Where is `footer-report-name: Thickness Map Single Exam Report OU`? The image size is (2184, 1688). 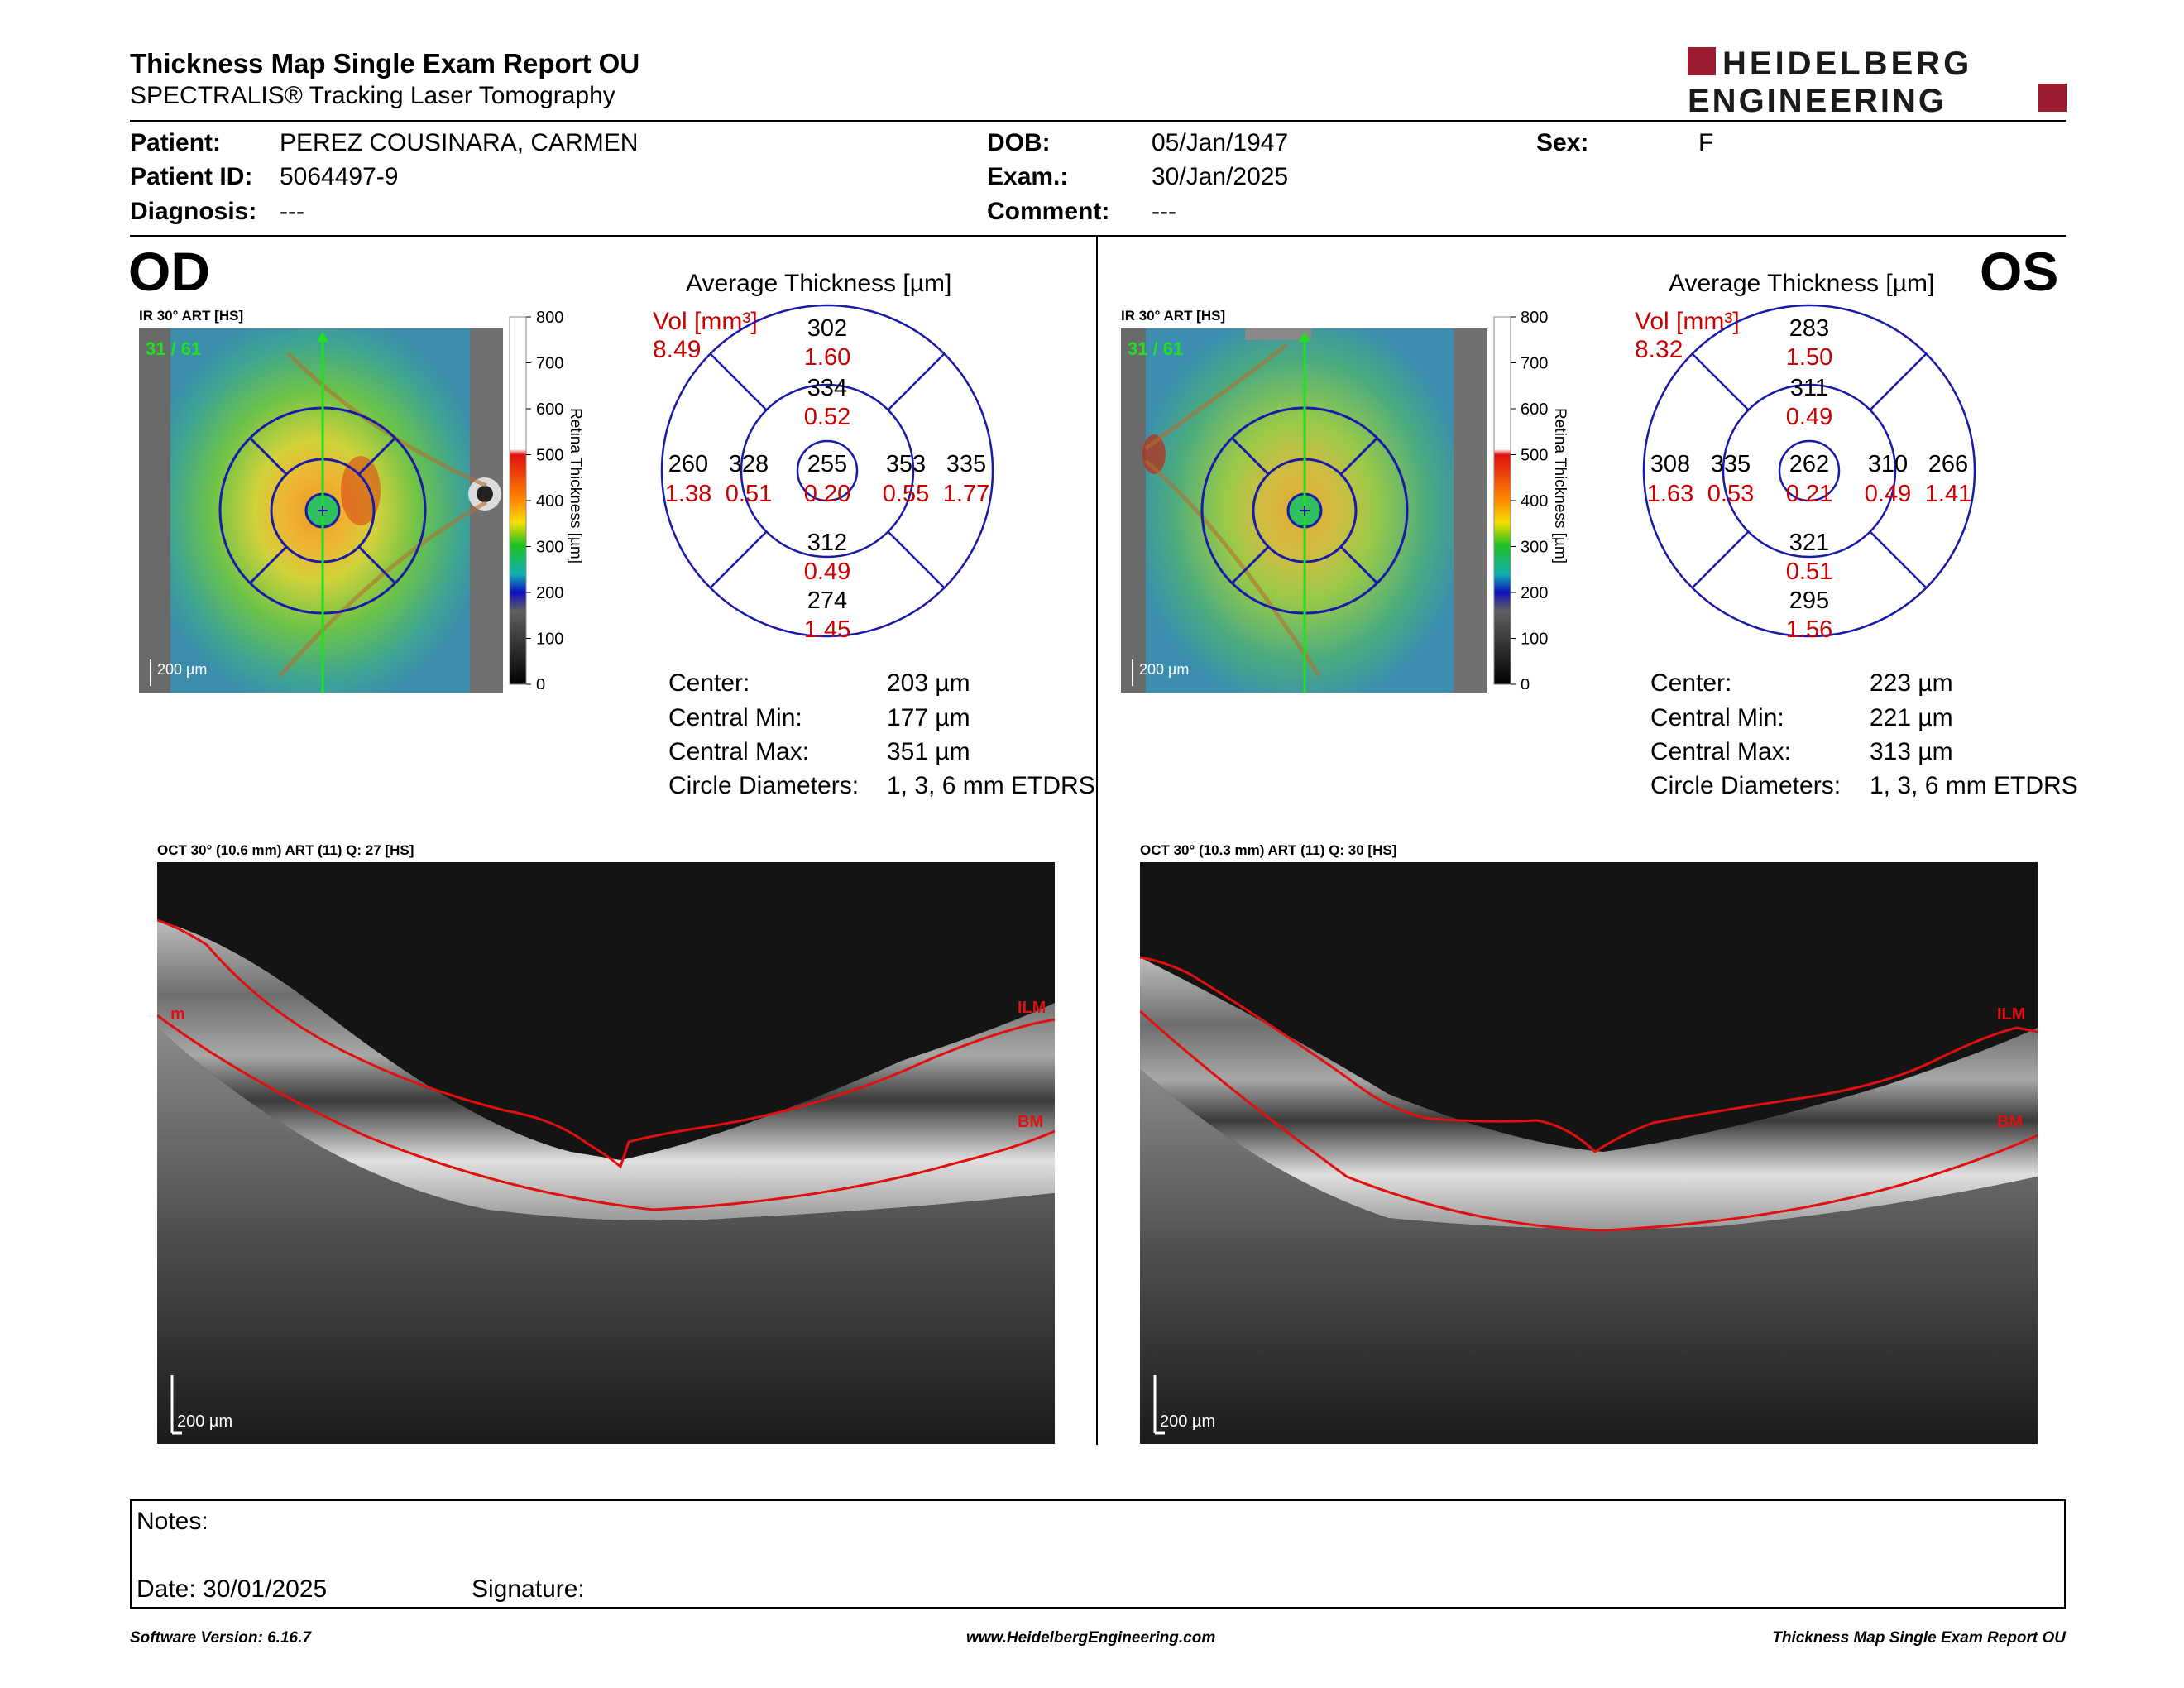
footer-report-name: Thickness Map Single Exam Report OU is located at coordinates (1919, 1638).